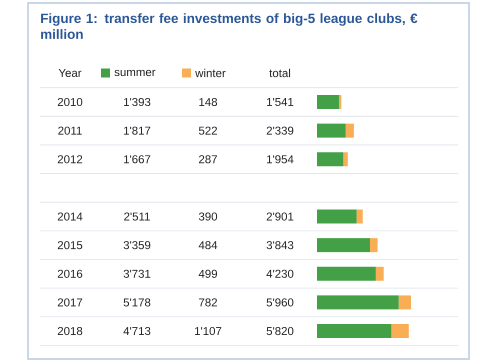 This screenshot has height=362, width=500. Describe the element at coordinates (208, 216) in the screenshot. I see `data-label: 390` at that location.